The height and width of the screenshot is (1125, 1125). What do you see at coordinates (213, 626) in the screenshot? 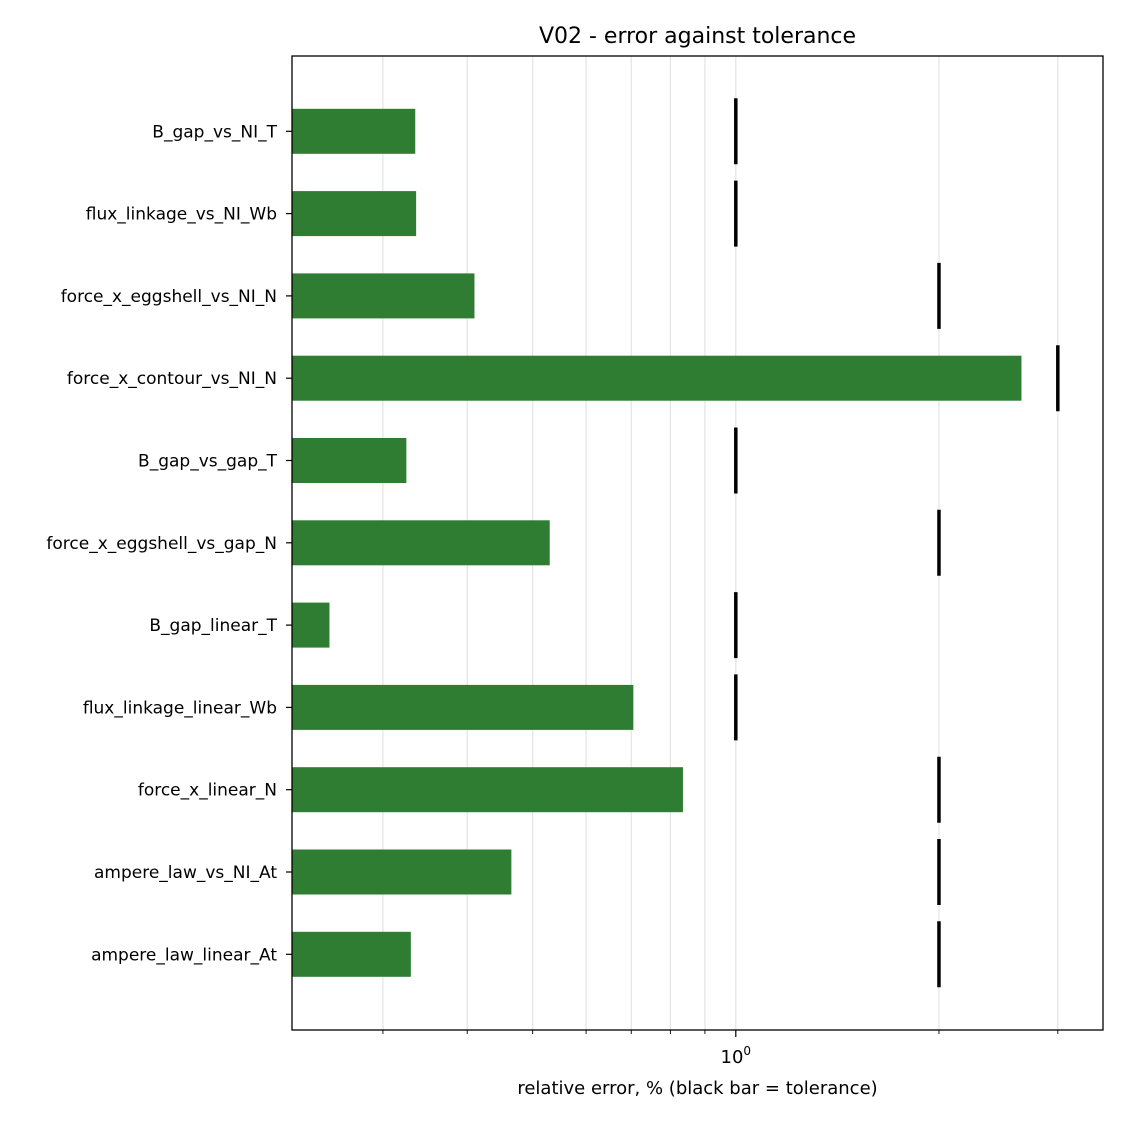
I see `category-label: B_gap_linear_T` at bounding box center [213, 626].